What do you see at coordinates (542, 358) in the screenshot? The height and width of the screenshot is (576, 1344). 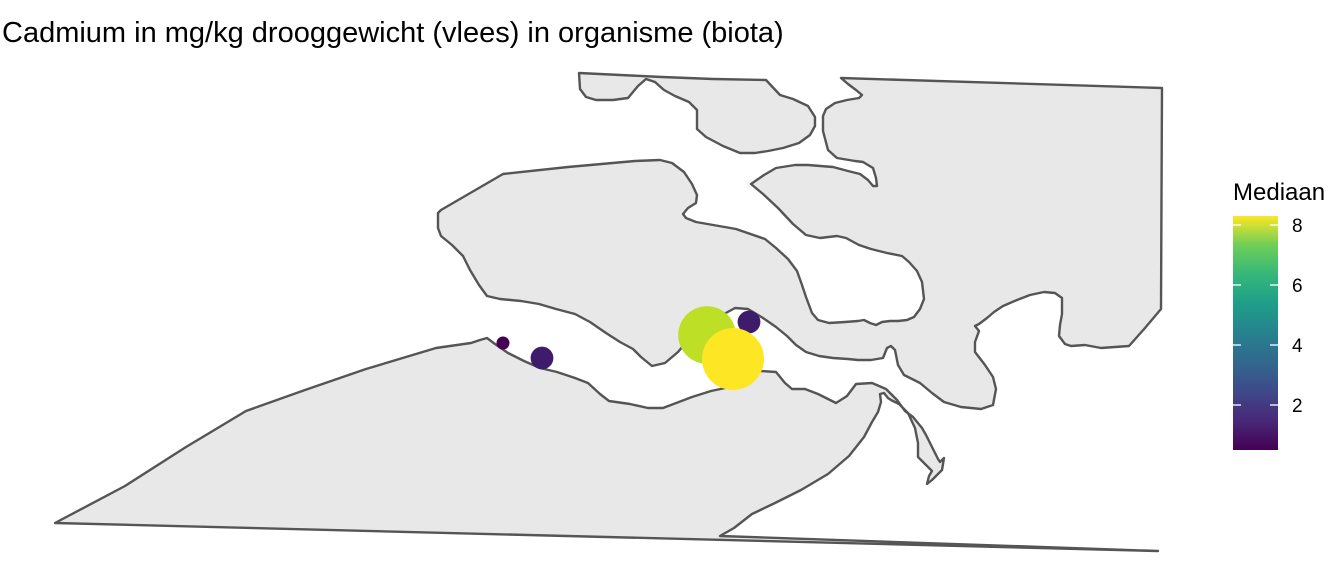 I see `data-point-station-west` at bounding box center [542, 358].